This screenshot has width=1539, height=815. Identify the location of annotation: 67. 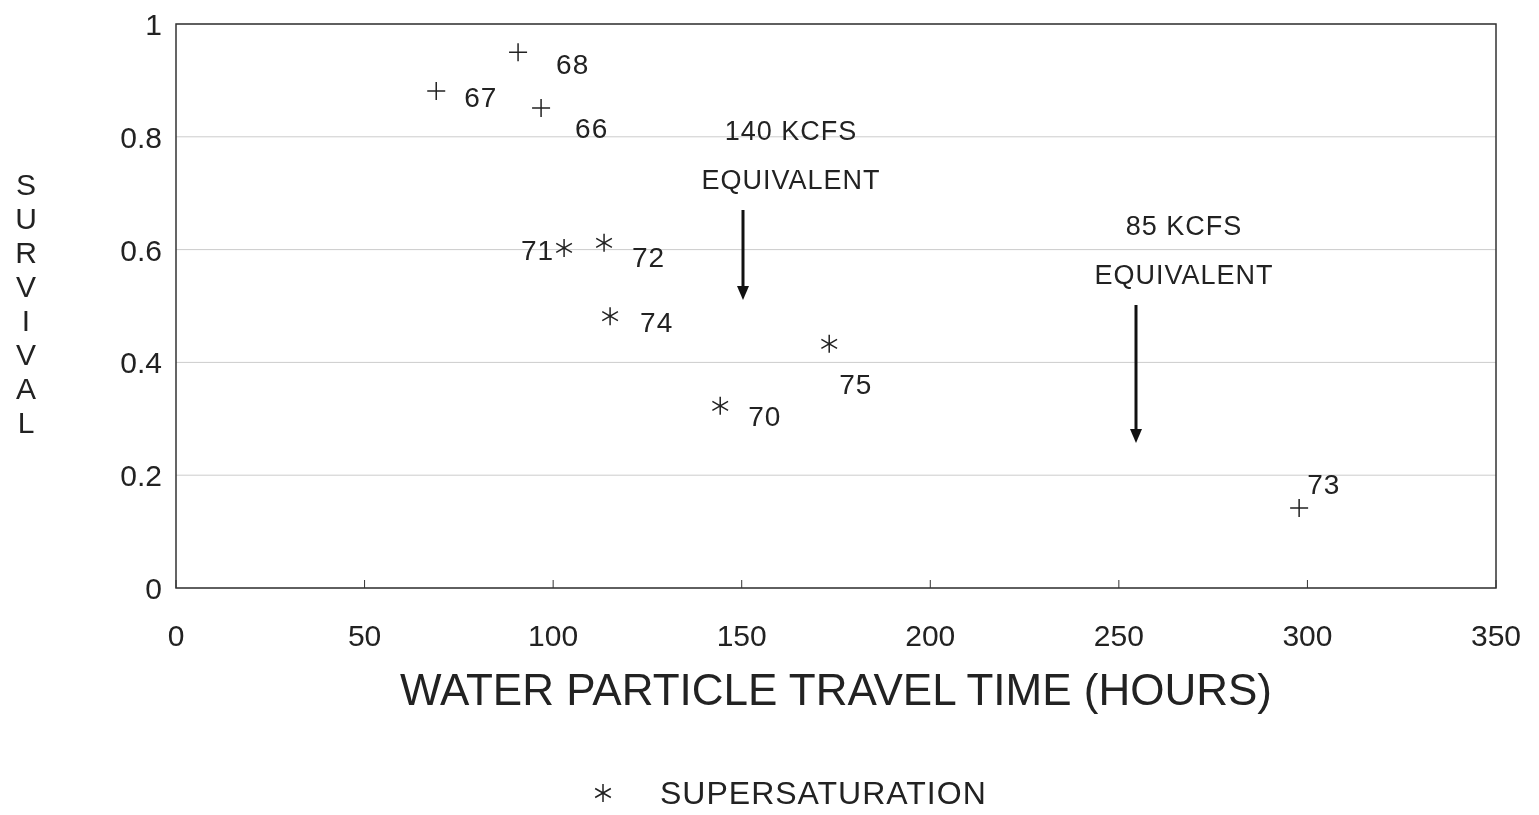
(481, 98).